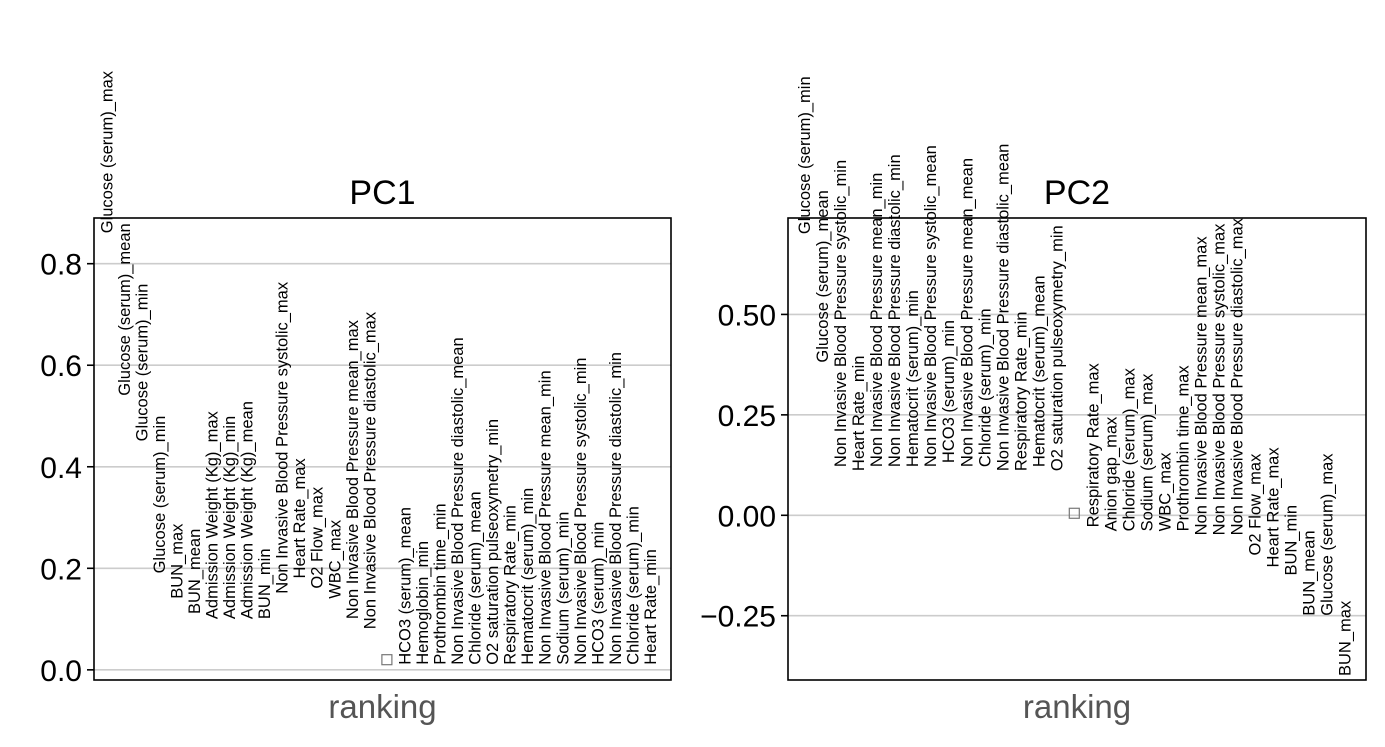 The image size is (1385, 747). I want to click on y-tick-label: 0.4, so click(61, 468).